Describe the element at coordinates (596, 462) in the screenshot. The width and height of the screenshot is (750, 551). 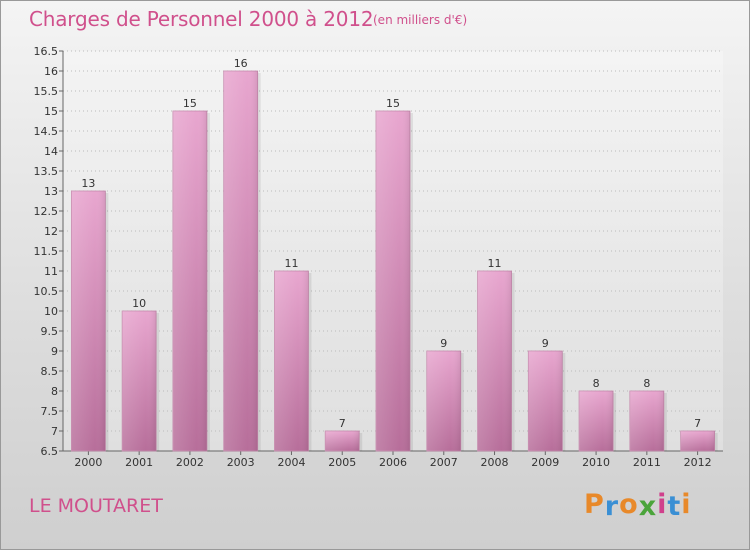
I see `x-tick-label: 2010` at that location.